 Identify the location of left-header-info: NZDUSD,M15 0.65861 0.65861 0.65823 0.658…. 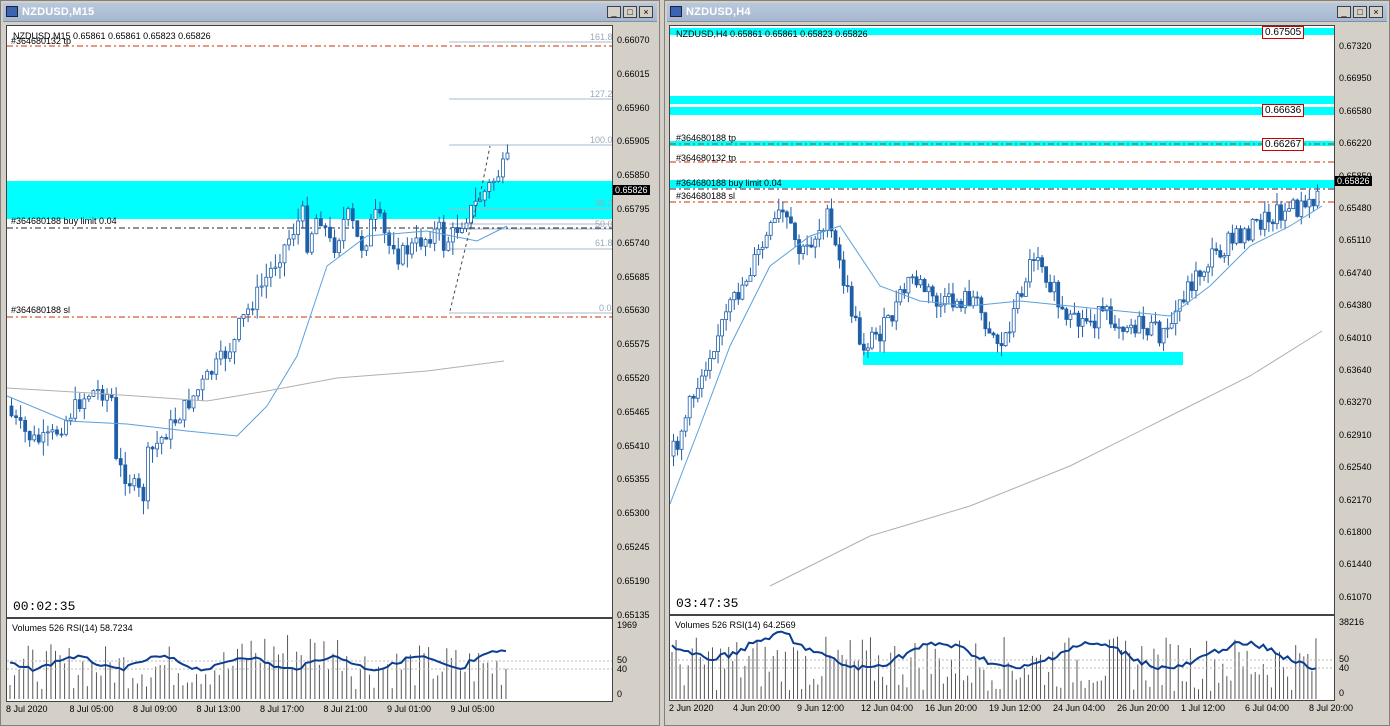
(112, 36).